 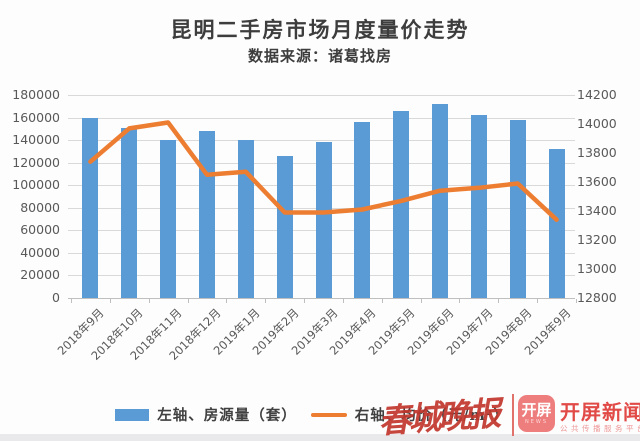 I want to click on y-axis-left-tick: 160000, so click(x=36, y=117).